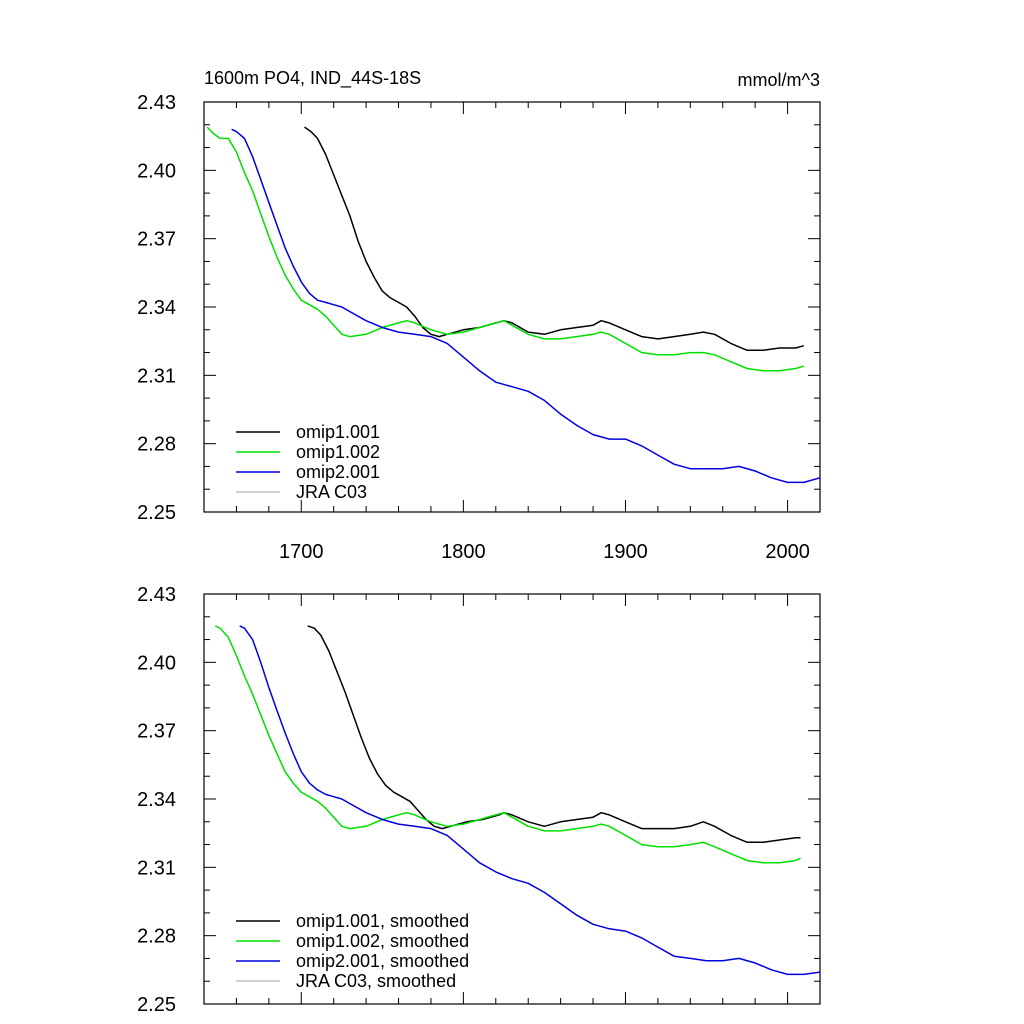  What do you see at coordinates (338, 472) in the screenshot?
I see `legend-label: omip2.001` at bounding box center [338, 472].